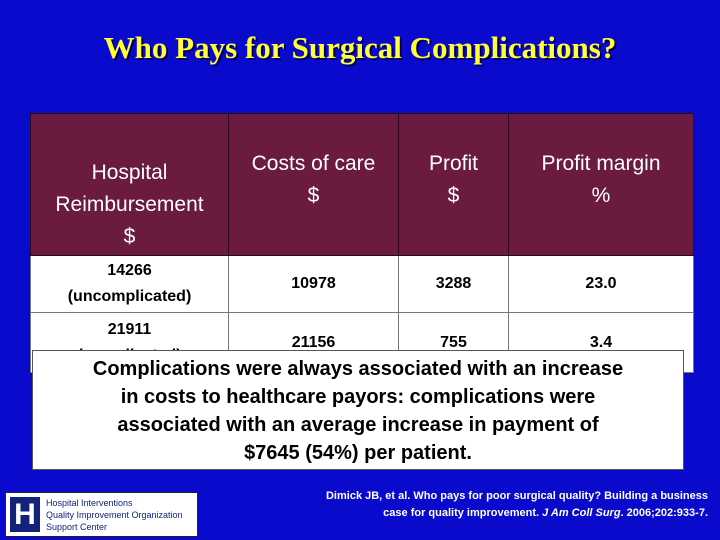 The width and height of the screenshot is (720, 540). What do you see at coordinates (664, 513) in the screenshot?
I see `citation-text: . 2006;202:933-7.` at bounding box center [664, 513].